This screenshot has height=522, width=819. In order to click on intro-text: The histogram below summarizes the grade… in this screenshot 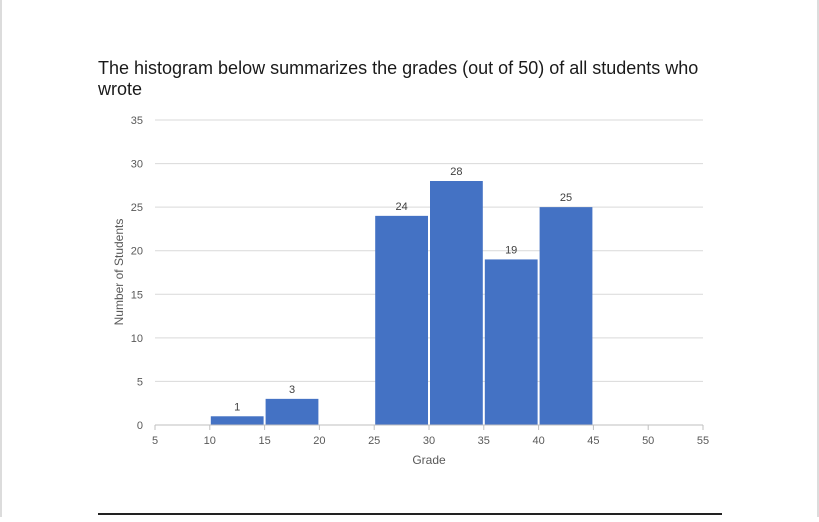, I will do `click(398, 78)`.